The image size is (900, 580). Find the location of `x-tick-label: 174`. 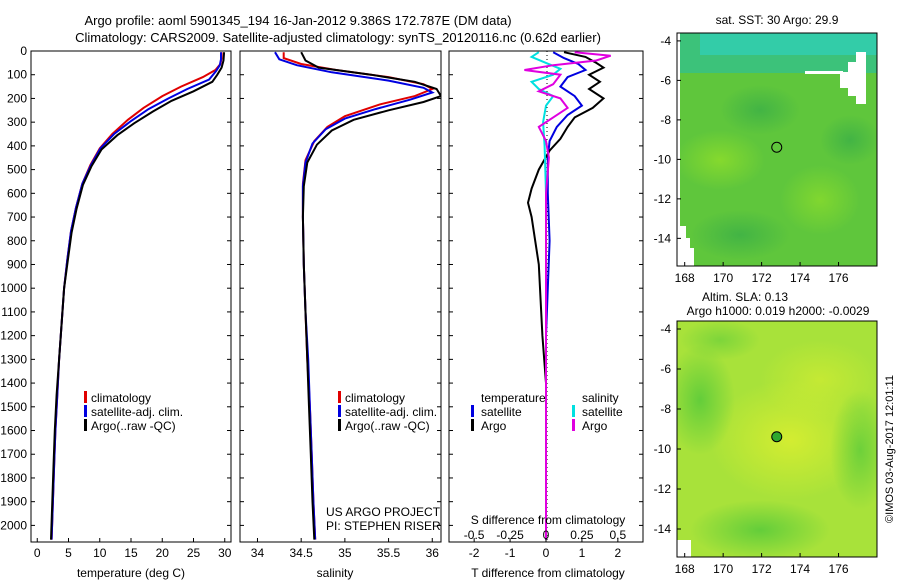

x-tick-label: 174 is located at coordinates (800, 569).